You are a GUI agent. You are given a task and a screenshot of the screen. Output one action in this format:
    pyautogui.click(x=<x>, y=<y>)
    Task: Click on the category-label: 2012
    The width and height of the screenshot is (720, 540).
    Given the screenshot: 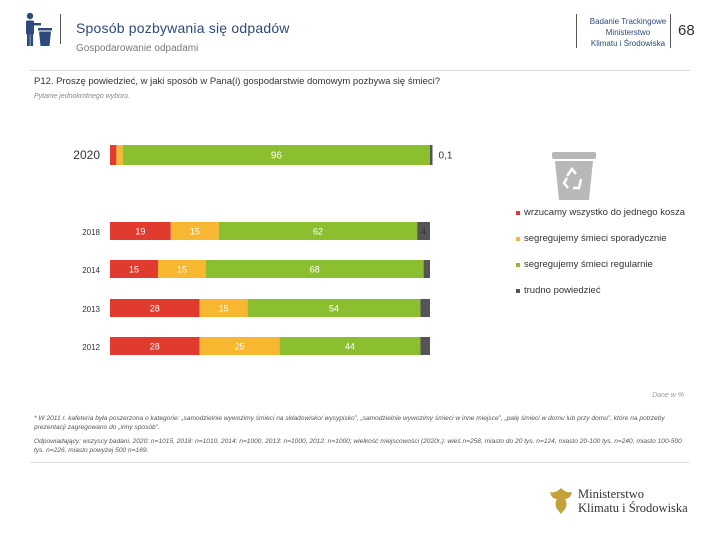 What is the action you would take?
    pyautogui.click(x=91, y=347)
    